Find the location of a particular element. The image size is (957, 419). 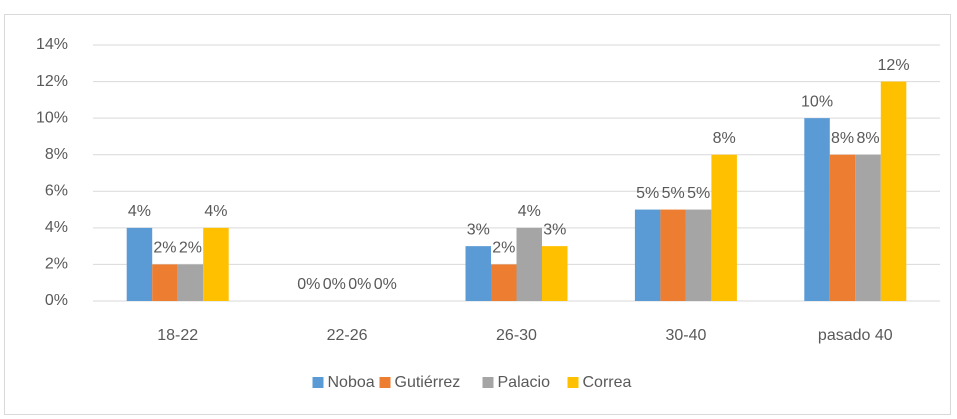

x-tick-label: 18-22 is located at coordinates (177, 335).